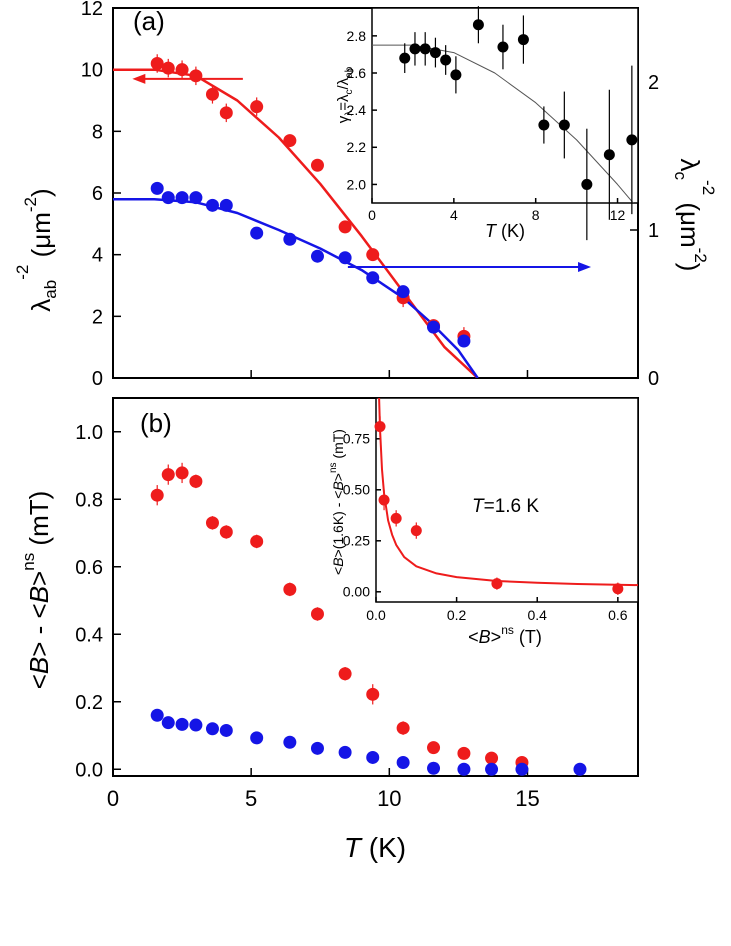 The height and width of the screenshot is (946, 731). Describe the element at coordinates (585, 267) in the screenshot. I see `panel-a-arrow-blue-head` at that location.